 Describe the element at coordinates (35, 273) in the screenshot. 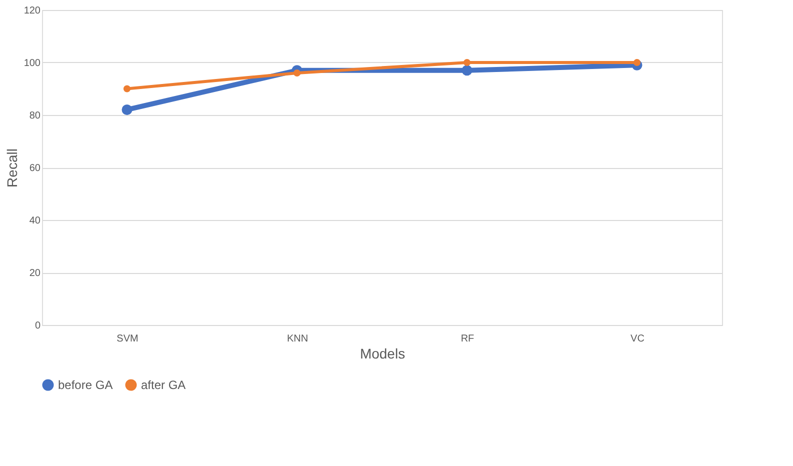

I see `y-tick-label: 20` at that location.